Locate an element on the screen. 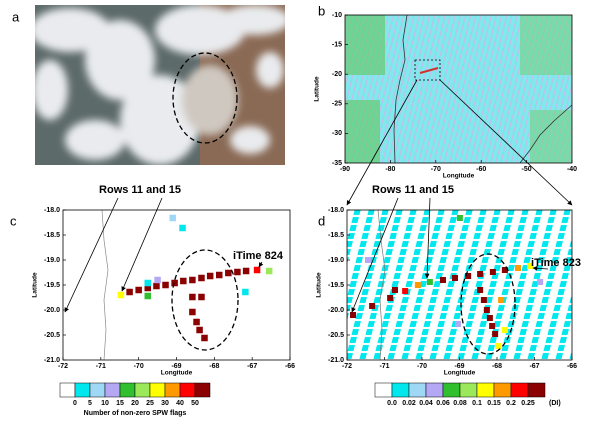  y-tick-label: -10 is located at coordinates (337, 15).